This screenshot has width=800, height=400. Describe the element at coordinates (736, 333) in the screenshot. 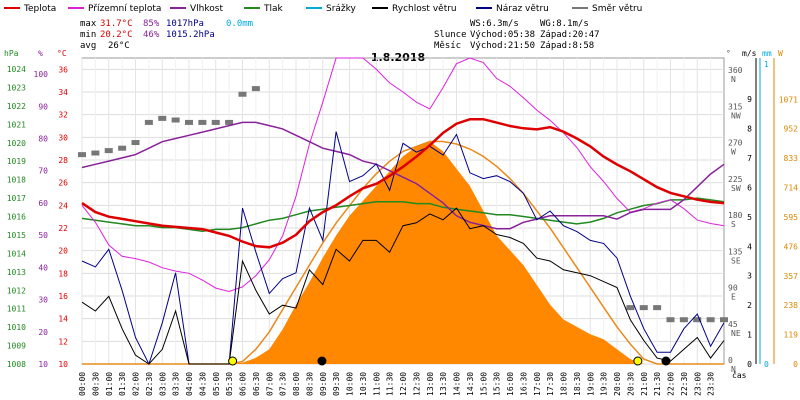

I see `dir-tick-label: NE` at that location.